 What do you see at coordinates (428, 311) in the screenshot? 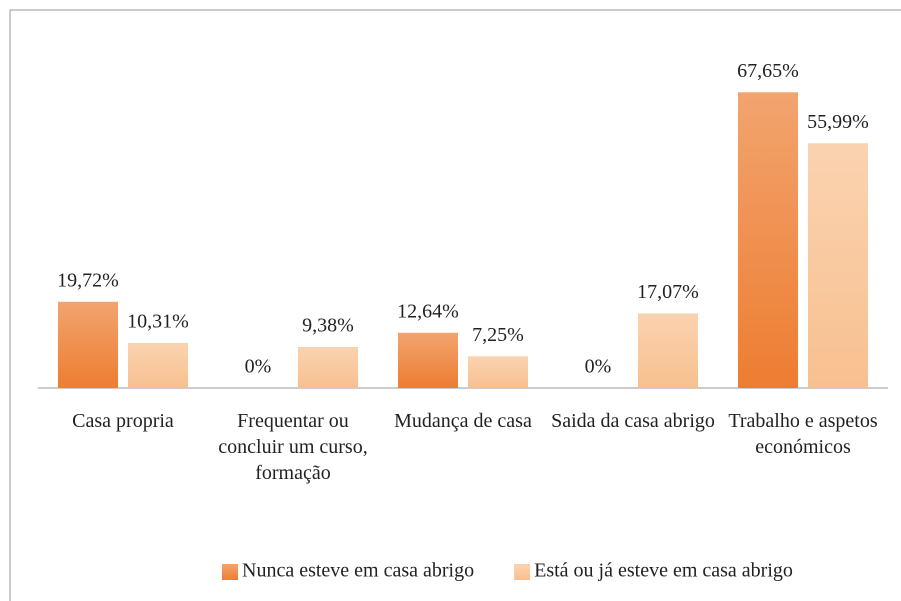
I see `data-label: 12,64%` at bounding box center [428, 311].